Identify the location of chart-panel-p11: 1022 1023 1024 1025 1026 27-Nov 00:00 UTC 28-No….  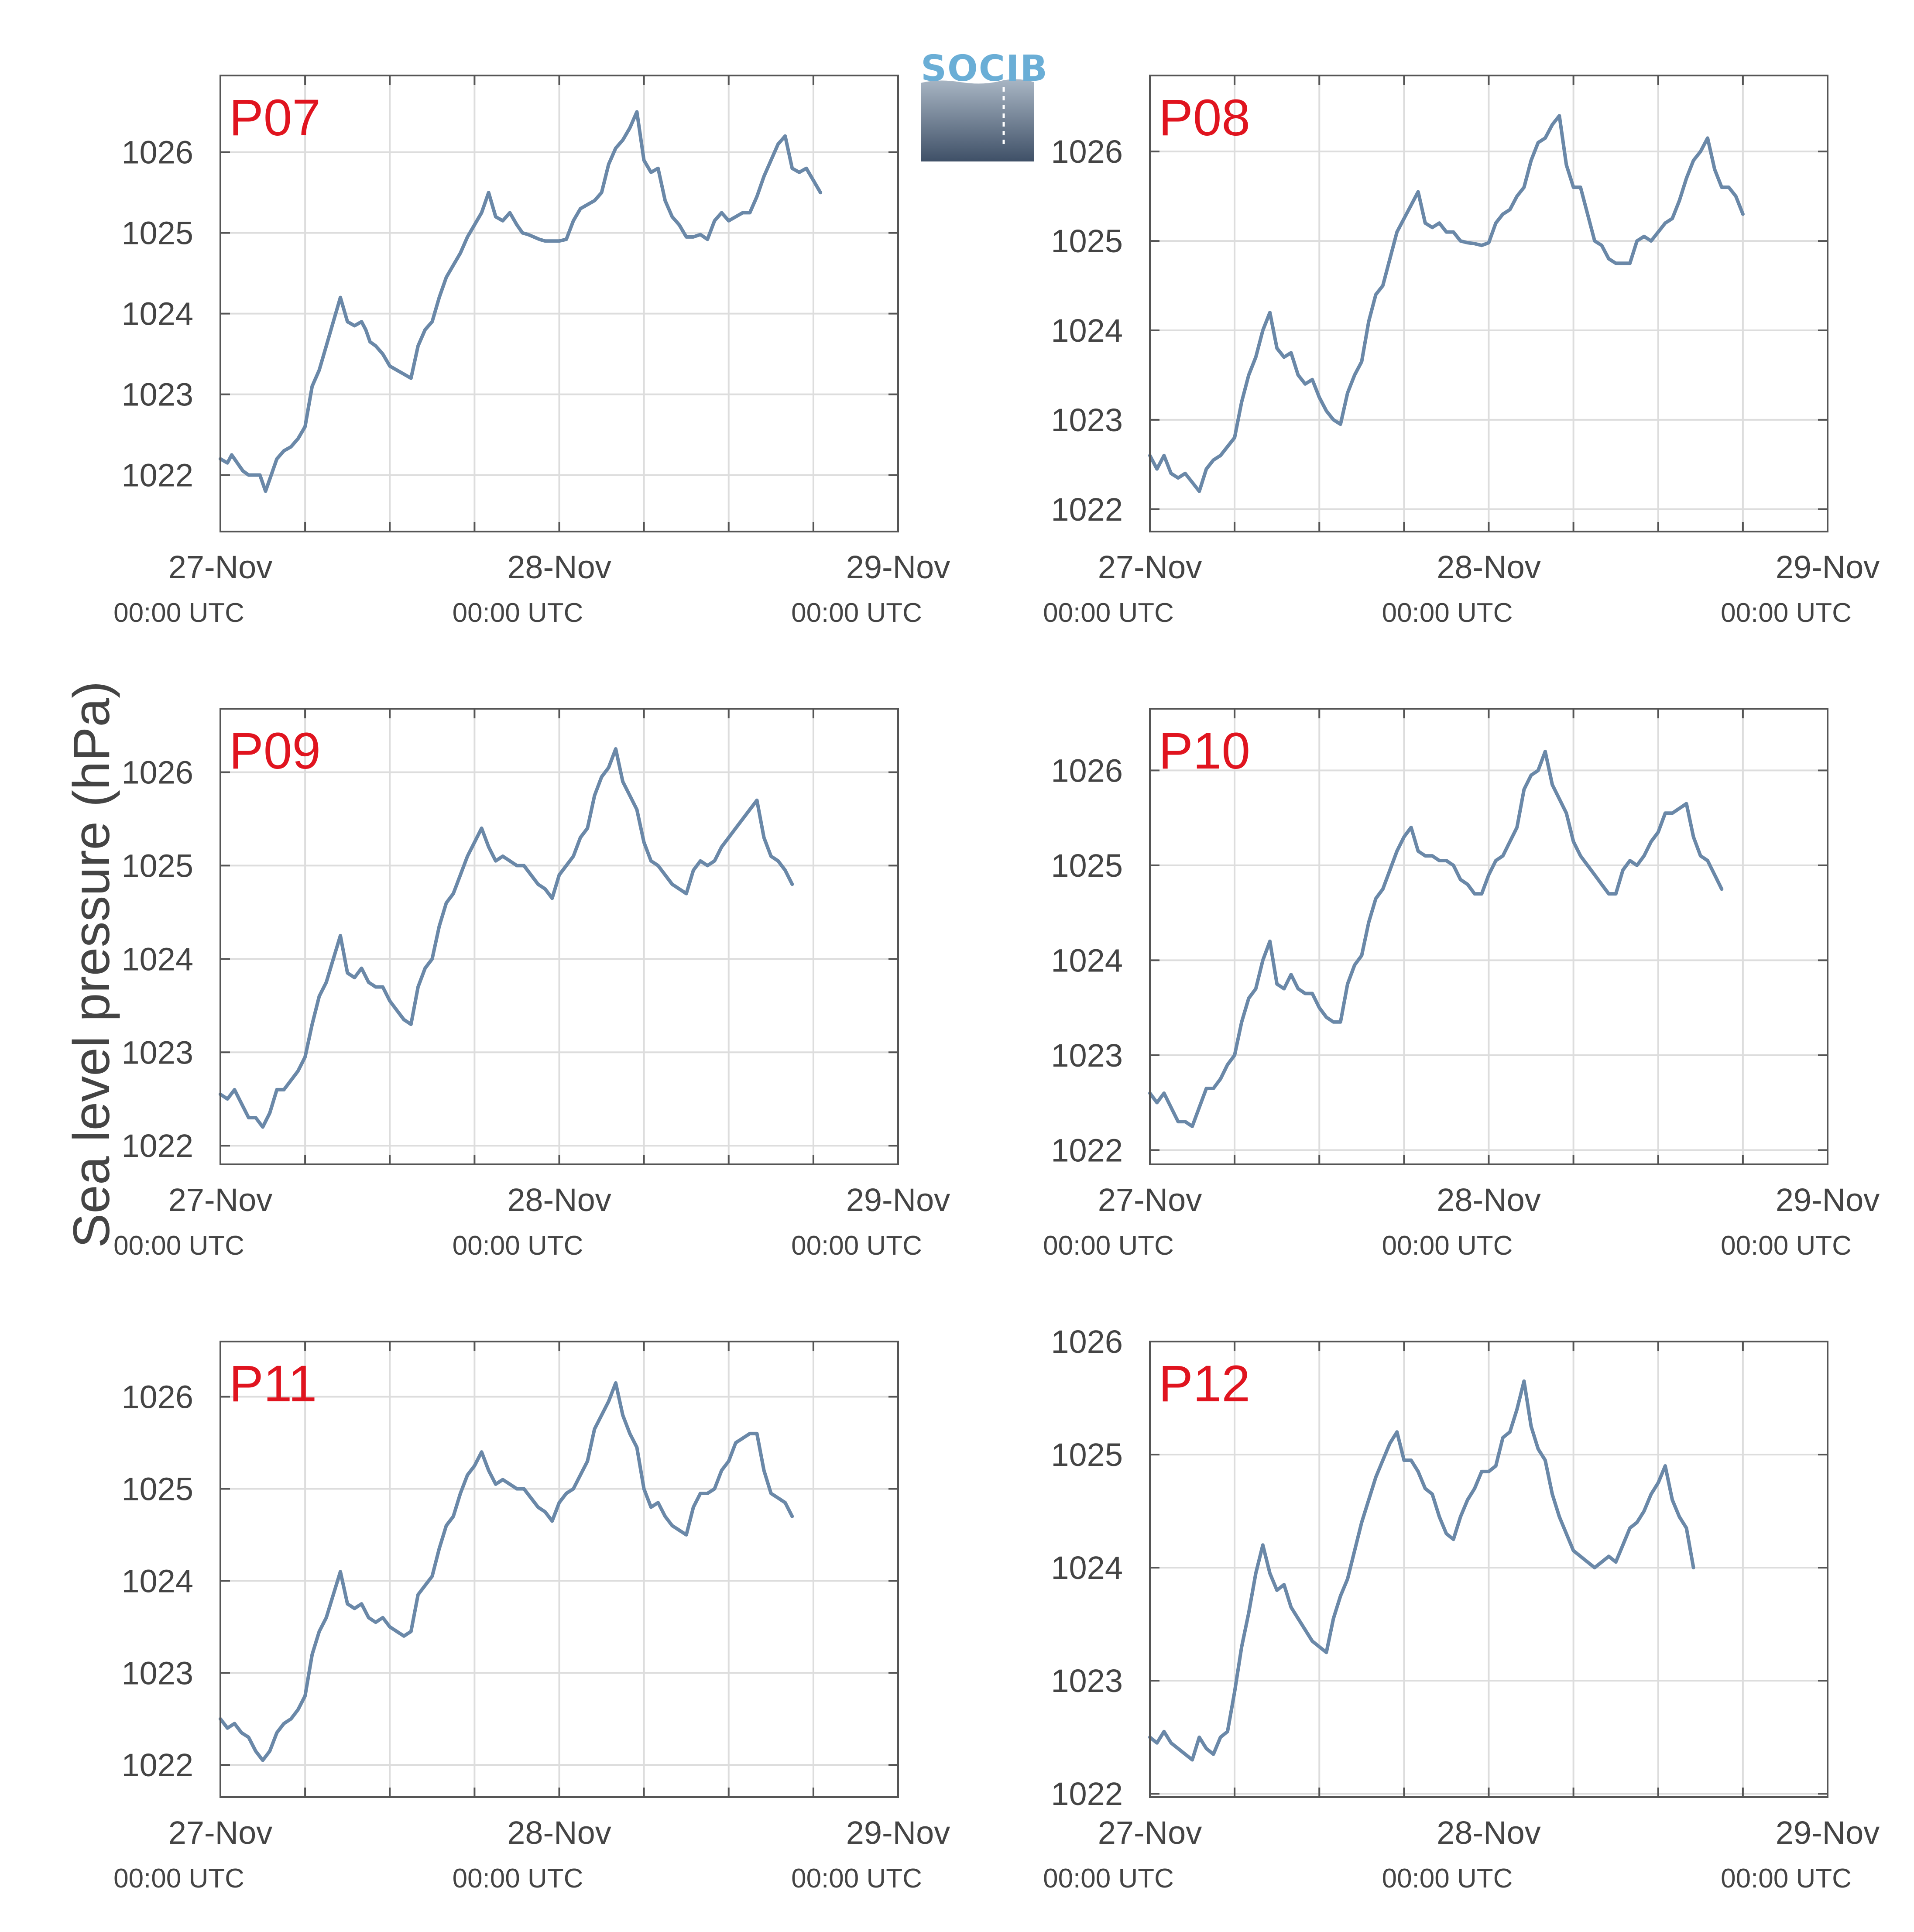
(531, 1617).